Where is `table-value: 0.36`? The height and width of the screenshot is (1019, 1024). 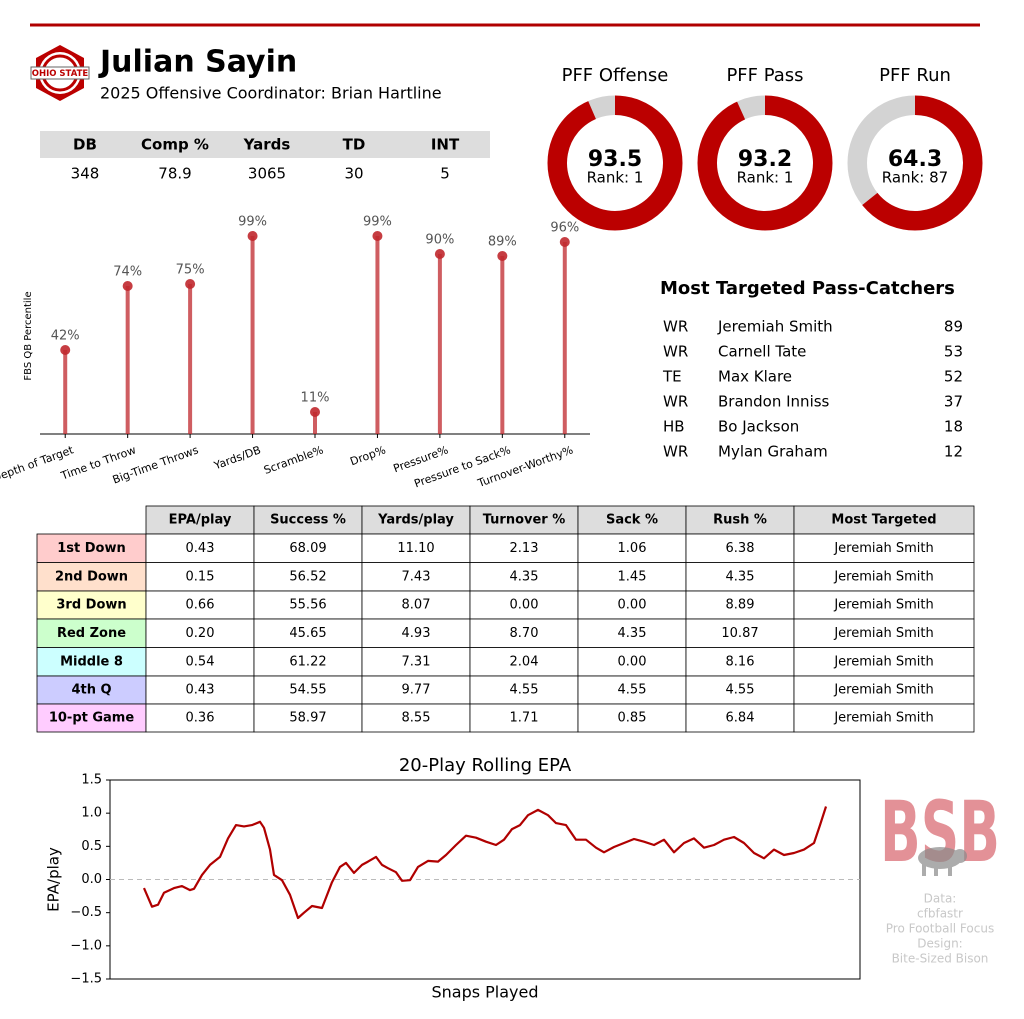 table-value: 0.36 is located at coordinates (200, 718).